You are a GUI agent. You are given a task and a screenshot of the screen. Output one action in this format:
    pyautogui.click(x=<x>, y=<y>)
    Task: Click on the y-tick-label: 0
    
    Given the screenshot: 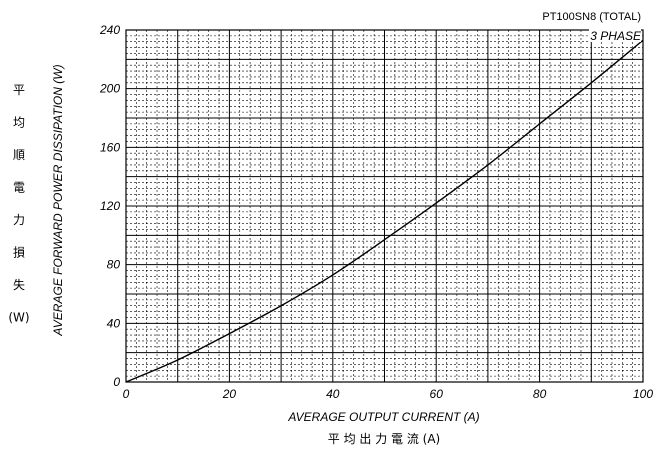 What is the action you would take?
    pyautogui.click(x=116, y=382)
    